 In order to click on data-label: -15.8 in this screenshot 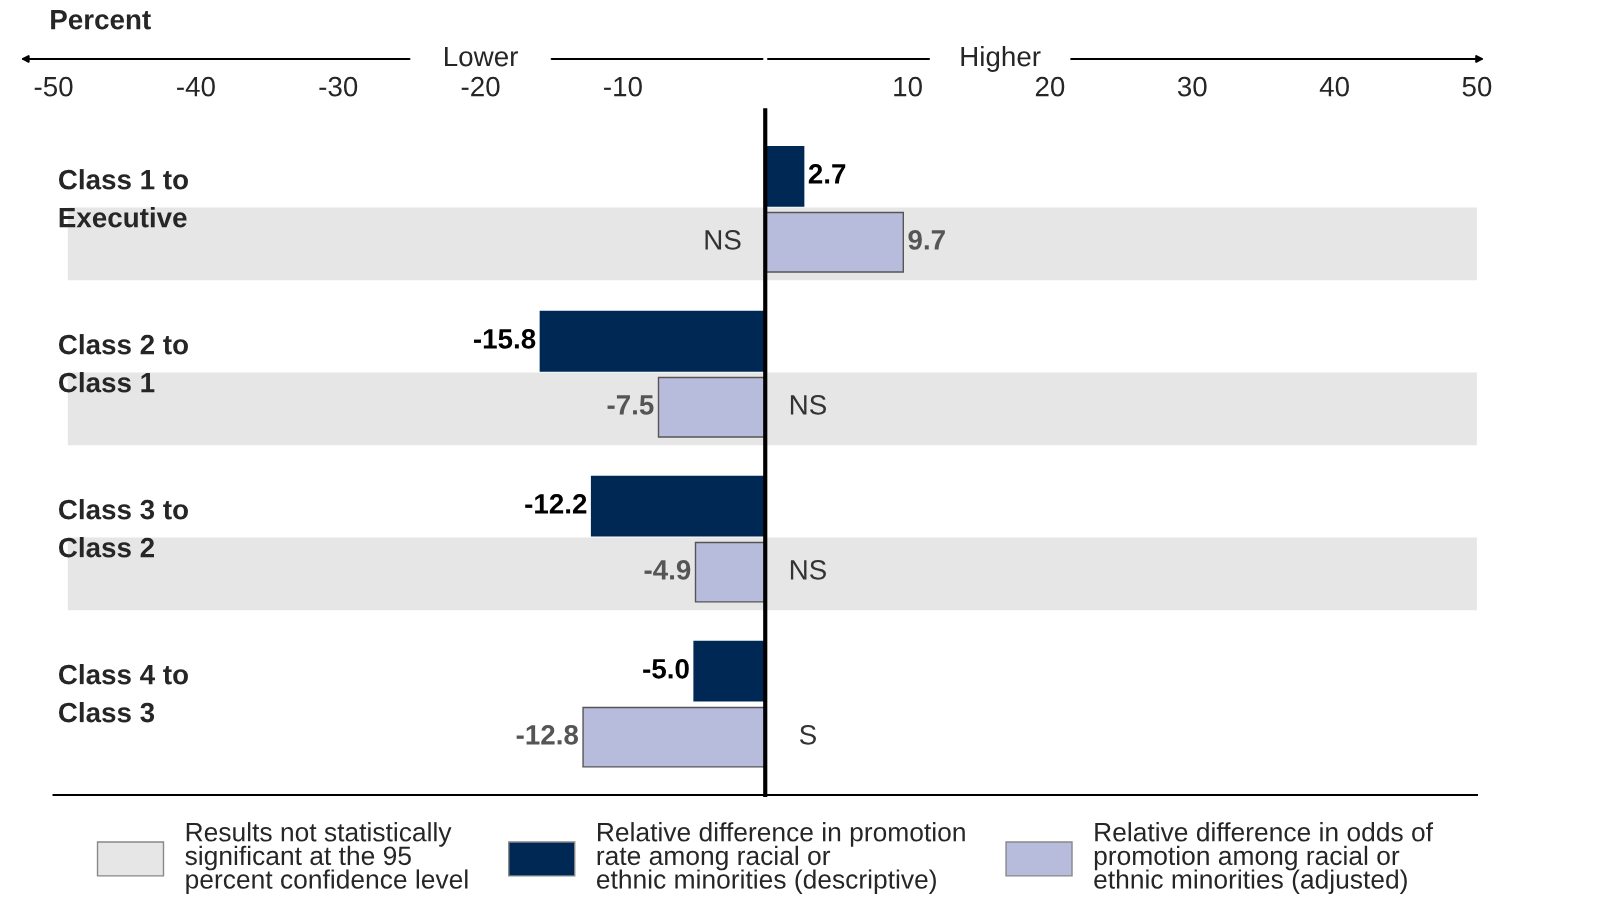, I will do `click(504, 339)`.